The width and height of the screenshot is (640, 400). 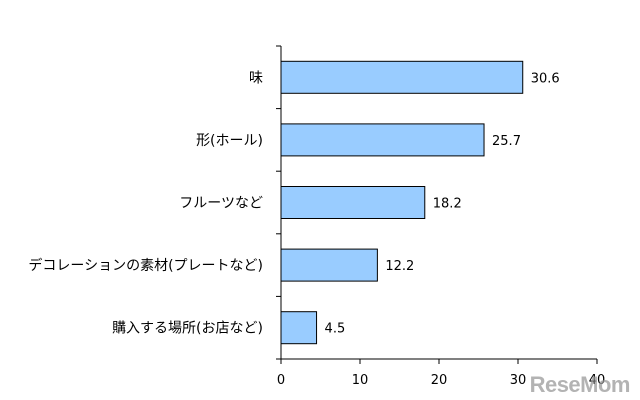 I want to click on value-label: 4.5, so click(x=335, y=329).